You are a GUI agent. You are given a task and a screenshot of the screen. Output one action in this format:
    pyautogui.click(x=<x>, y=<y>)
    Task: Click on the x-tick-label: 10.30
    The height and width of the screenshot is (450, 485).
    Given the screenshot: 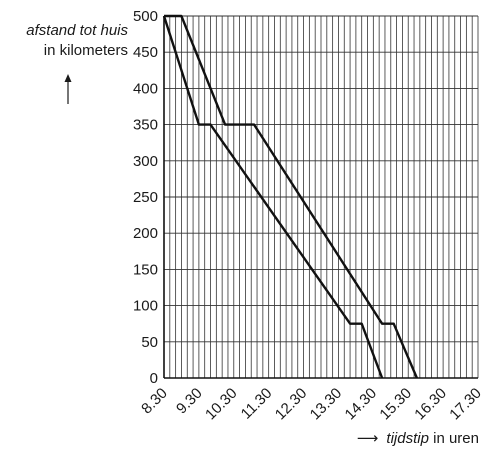 What is the action you would take?
    pyautogui.click(x=221, y=404)
    